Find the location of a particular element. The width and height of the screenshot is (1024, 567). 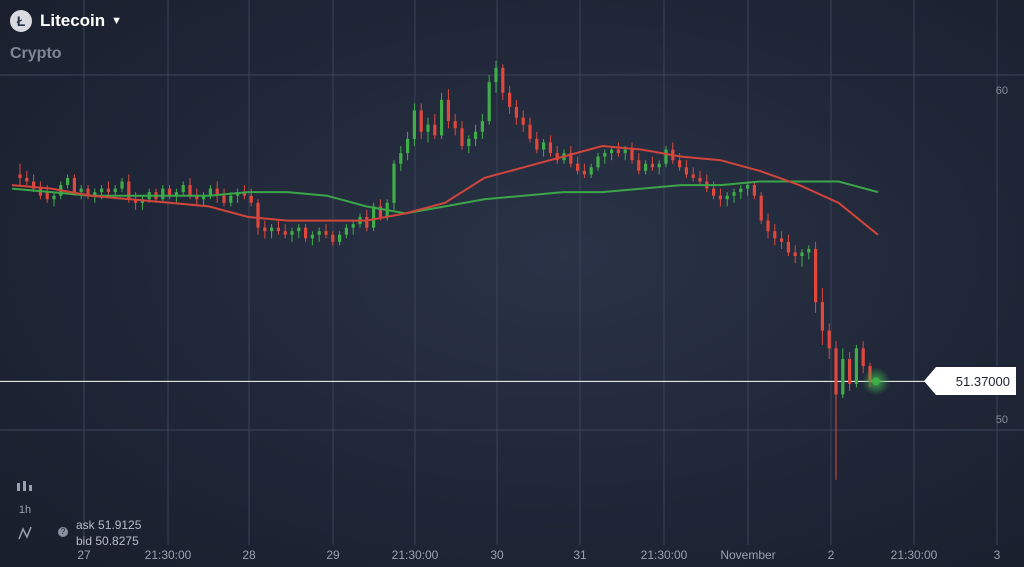

moving-average-slow is located at coordinates (445, 197).